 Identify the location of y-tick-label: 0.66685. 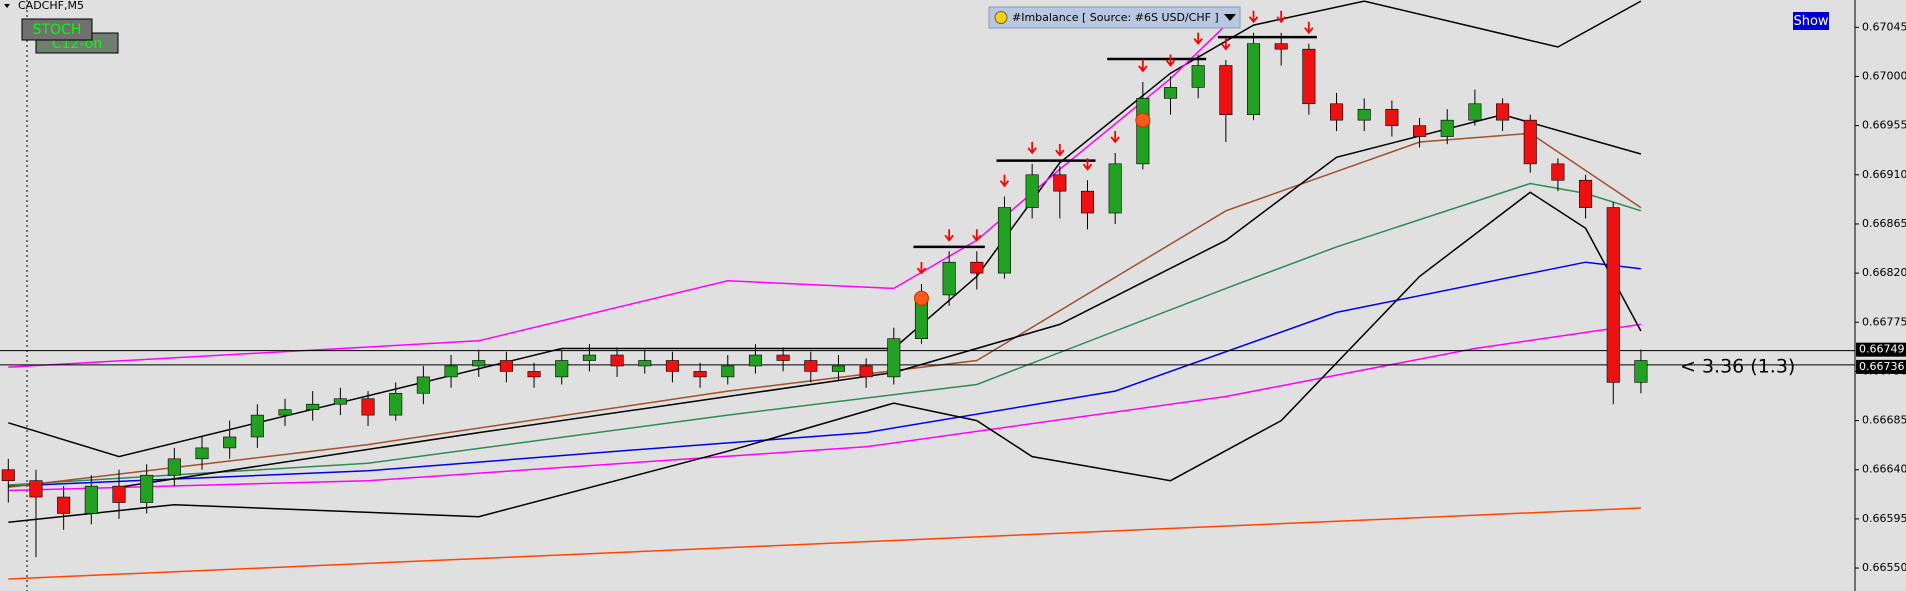
(1884, 420).